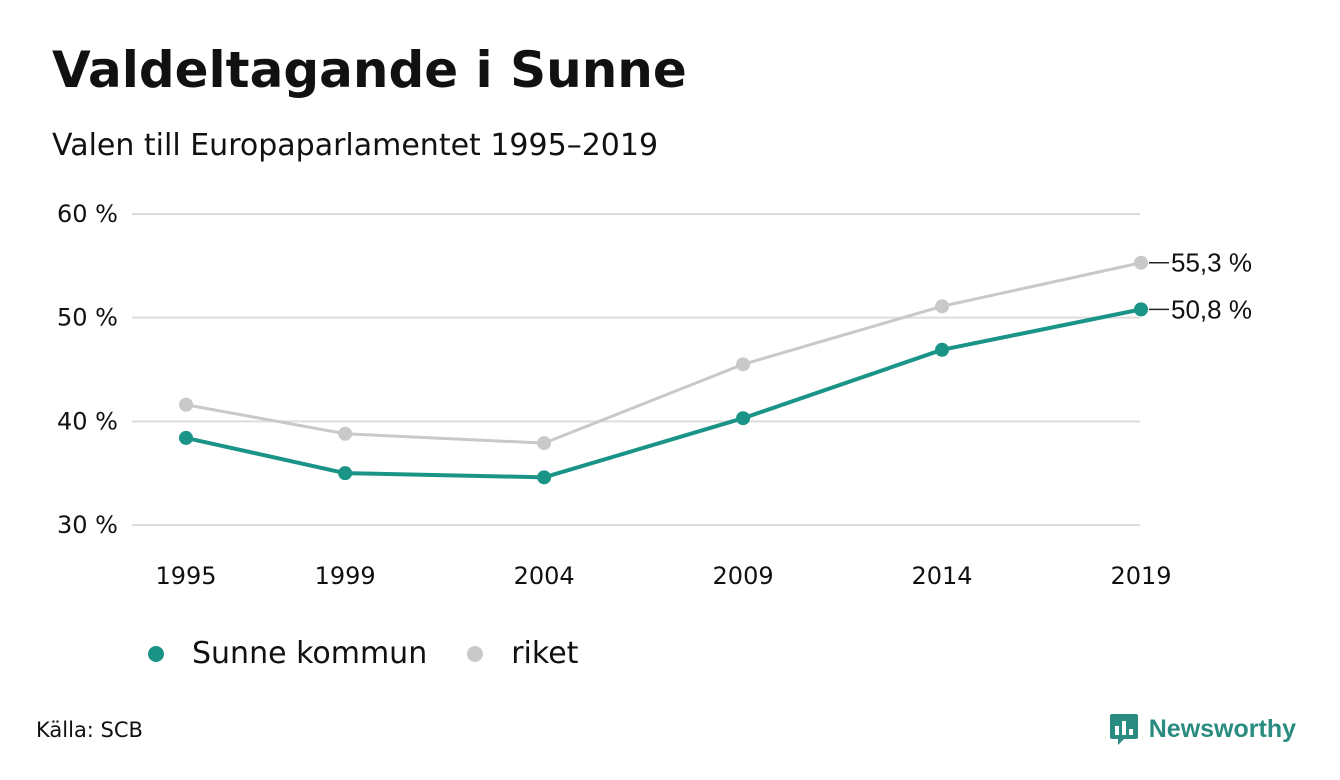 The width and height of the screenshot is (1340, 780). Describe the element at coordinates (355, 145) in the screenshot. I see `chart-subtitle: Valen till Europaparlamentet 1995–2019` at that location.